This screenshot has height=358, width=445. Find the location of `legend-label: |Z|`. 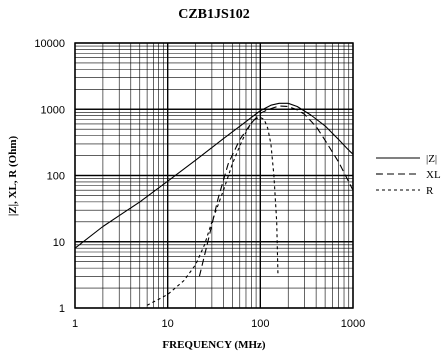

legend-label: |Z| is located at coordinates (431, 159).